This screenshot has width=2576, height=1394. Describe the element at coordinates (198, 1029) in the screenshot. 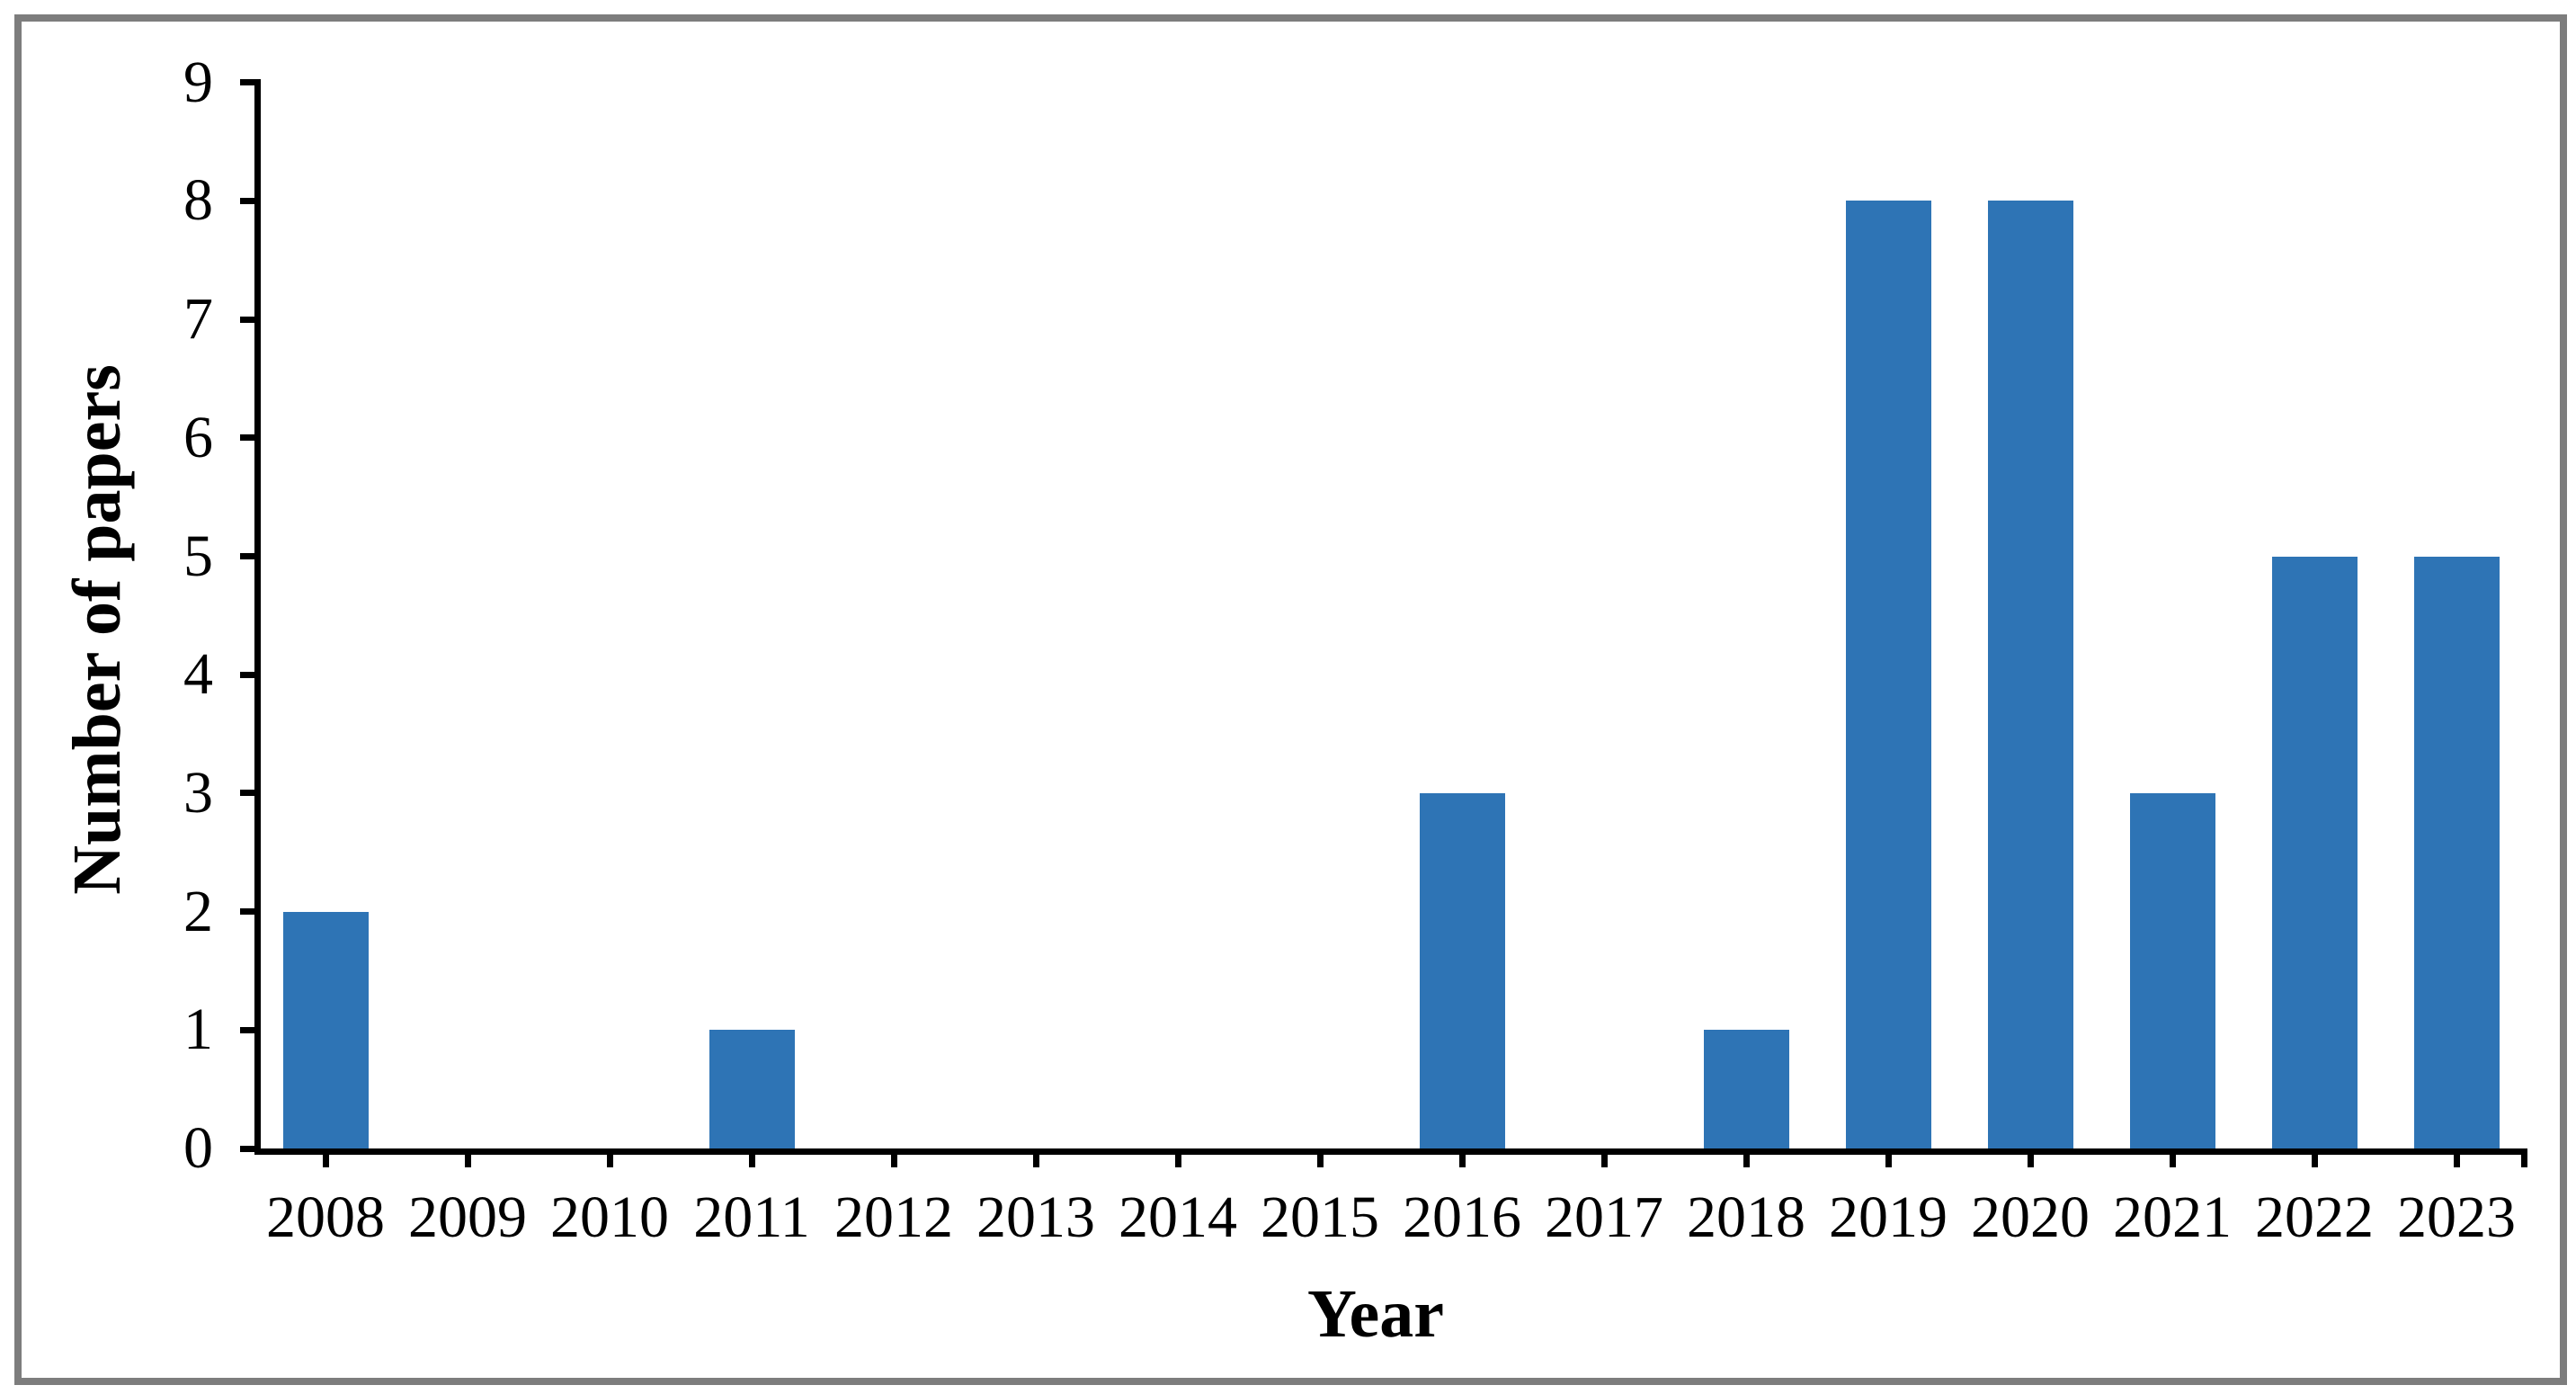

I see `y-tick-label: 1` at that location.